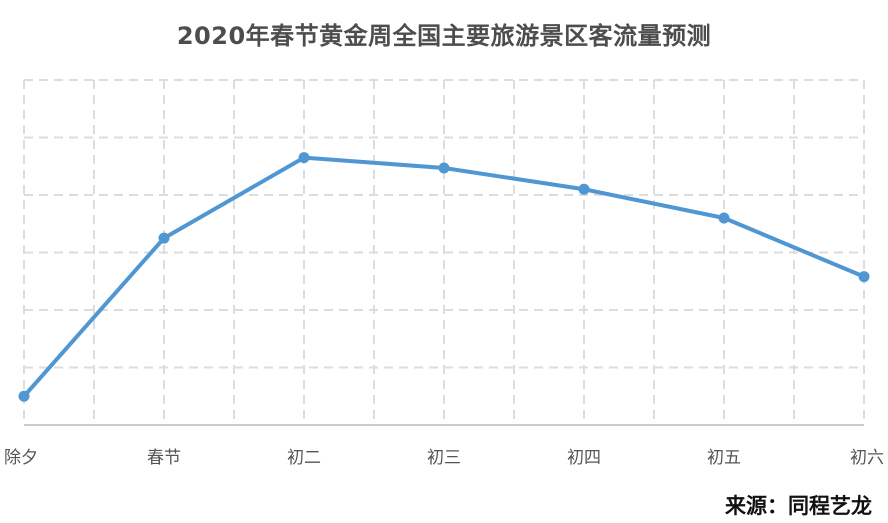 Image resolution: width=888 pixels, height=523 pixels. I want to click on x-tick-labels: 除夕 春节 初二 初三 初四 初五 初六, so click(444, 458).